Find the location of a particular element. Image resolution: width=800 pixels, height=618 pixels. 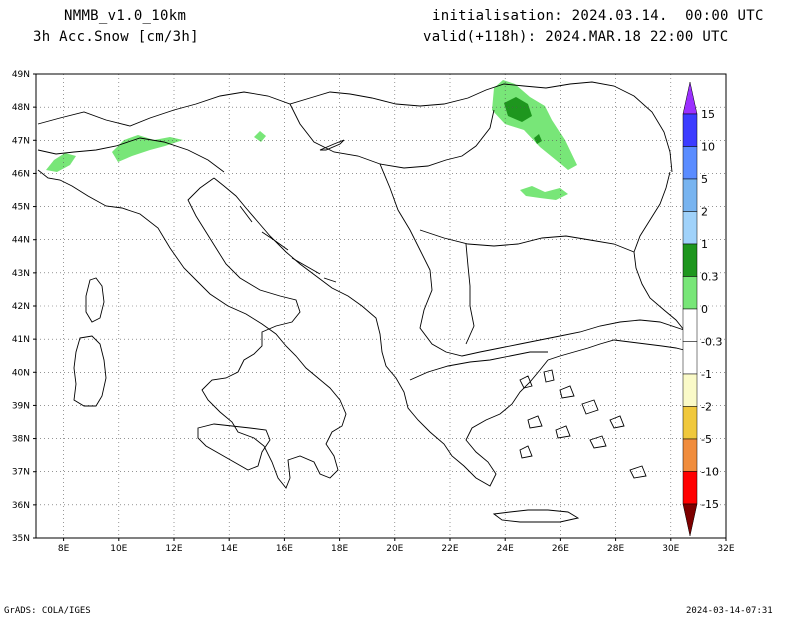

footer-timestamp: 2024-03-14-07:31 is located at coordinates (729, 611).